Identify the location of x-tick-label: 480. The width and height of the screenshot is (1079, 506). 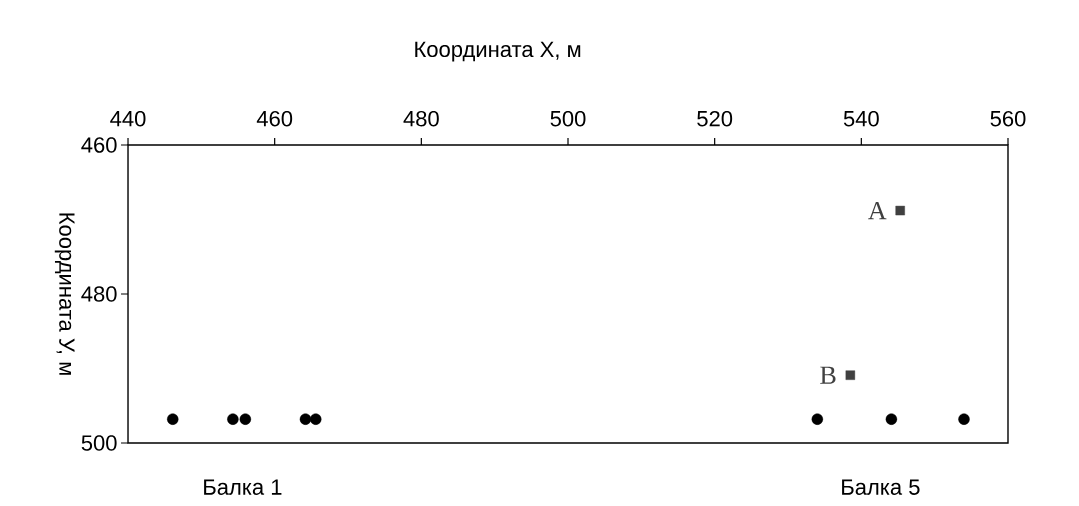
(421, 118).